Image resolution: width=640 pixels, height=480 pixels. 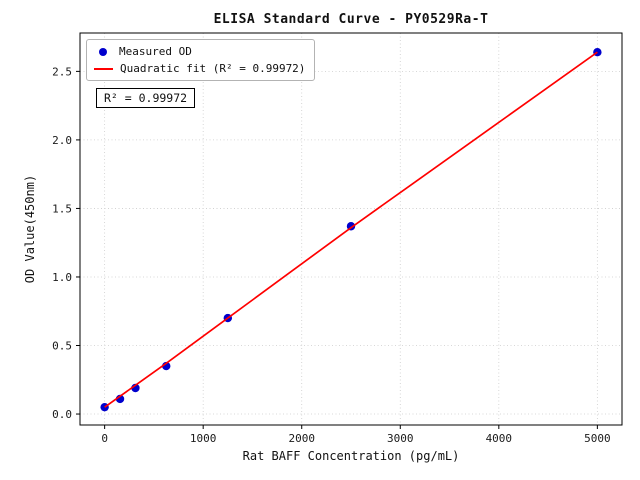 What do you see at coordinates (351, 19) in the screenshot?
I see `chart-title: ELISA Standard Curve - PY0529Ra-T` at bounding box center [351, 19].